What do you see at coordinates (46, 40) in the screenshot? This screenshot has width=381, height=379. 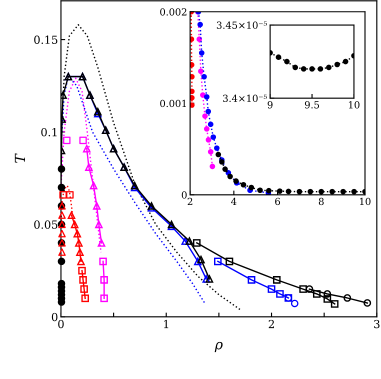 I see `y-tick-label: 0.15` at bounding box center [46, 40].